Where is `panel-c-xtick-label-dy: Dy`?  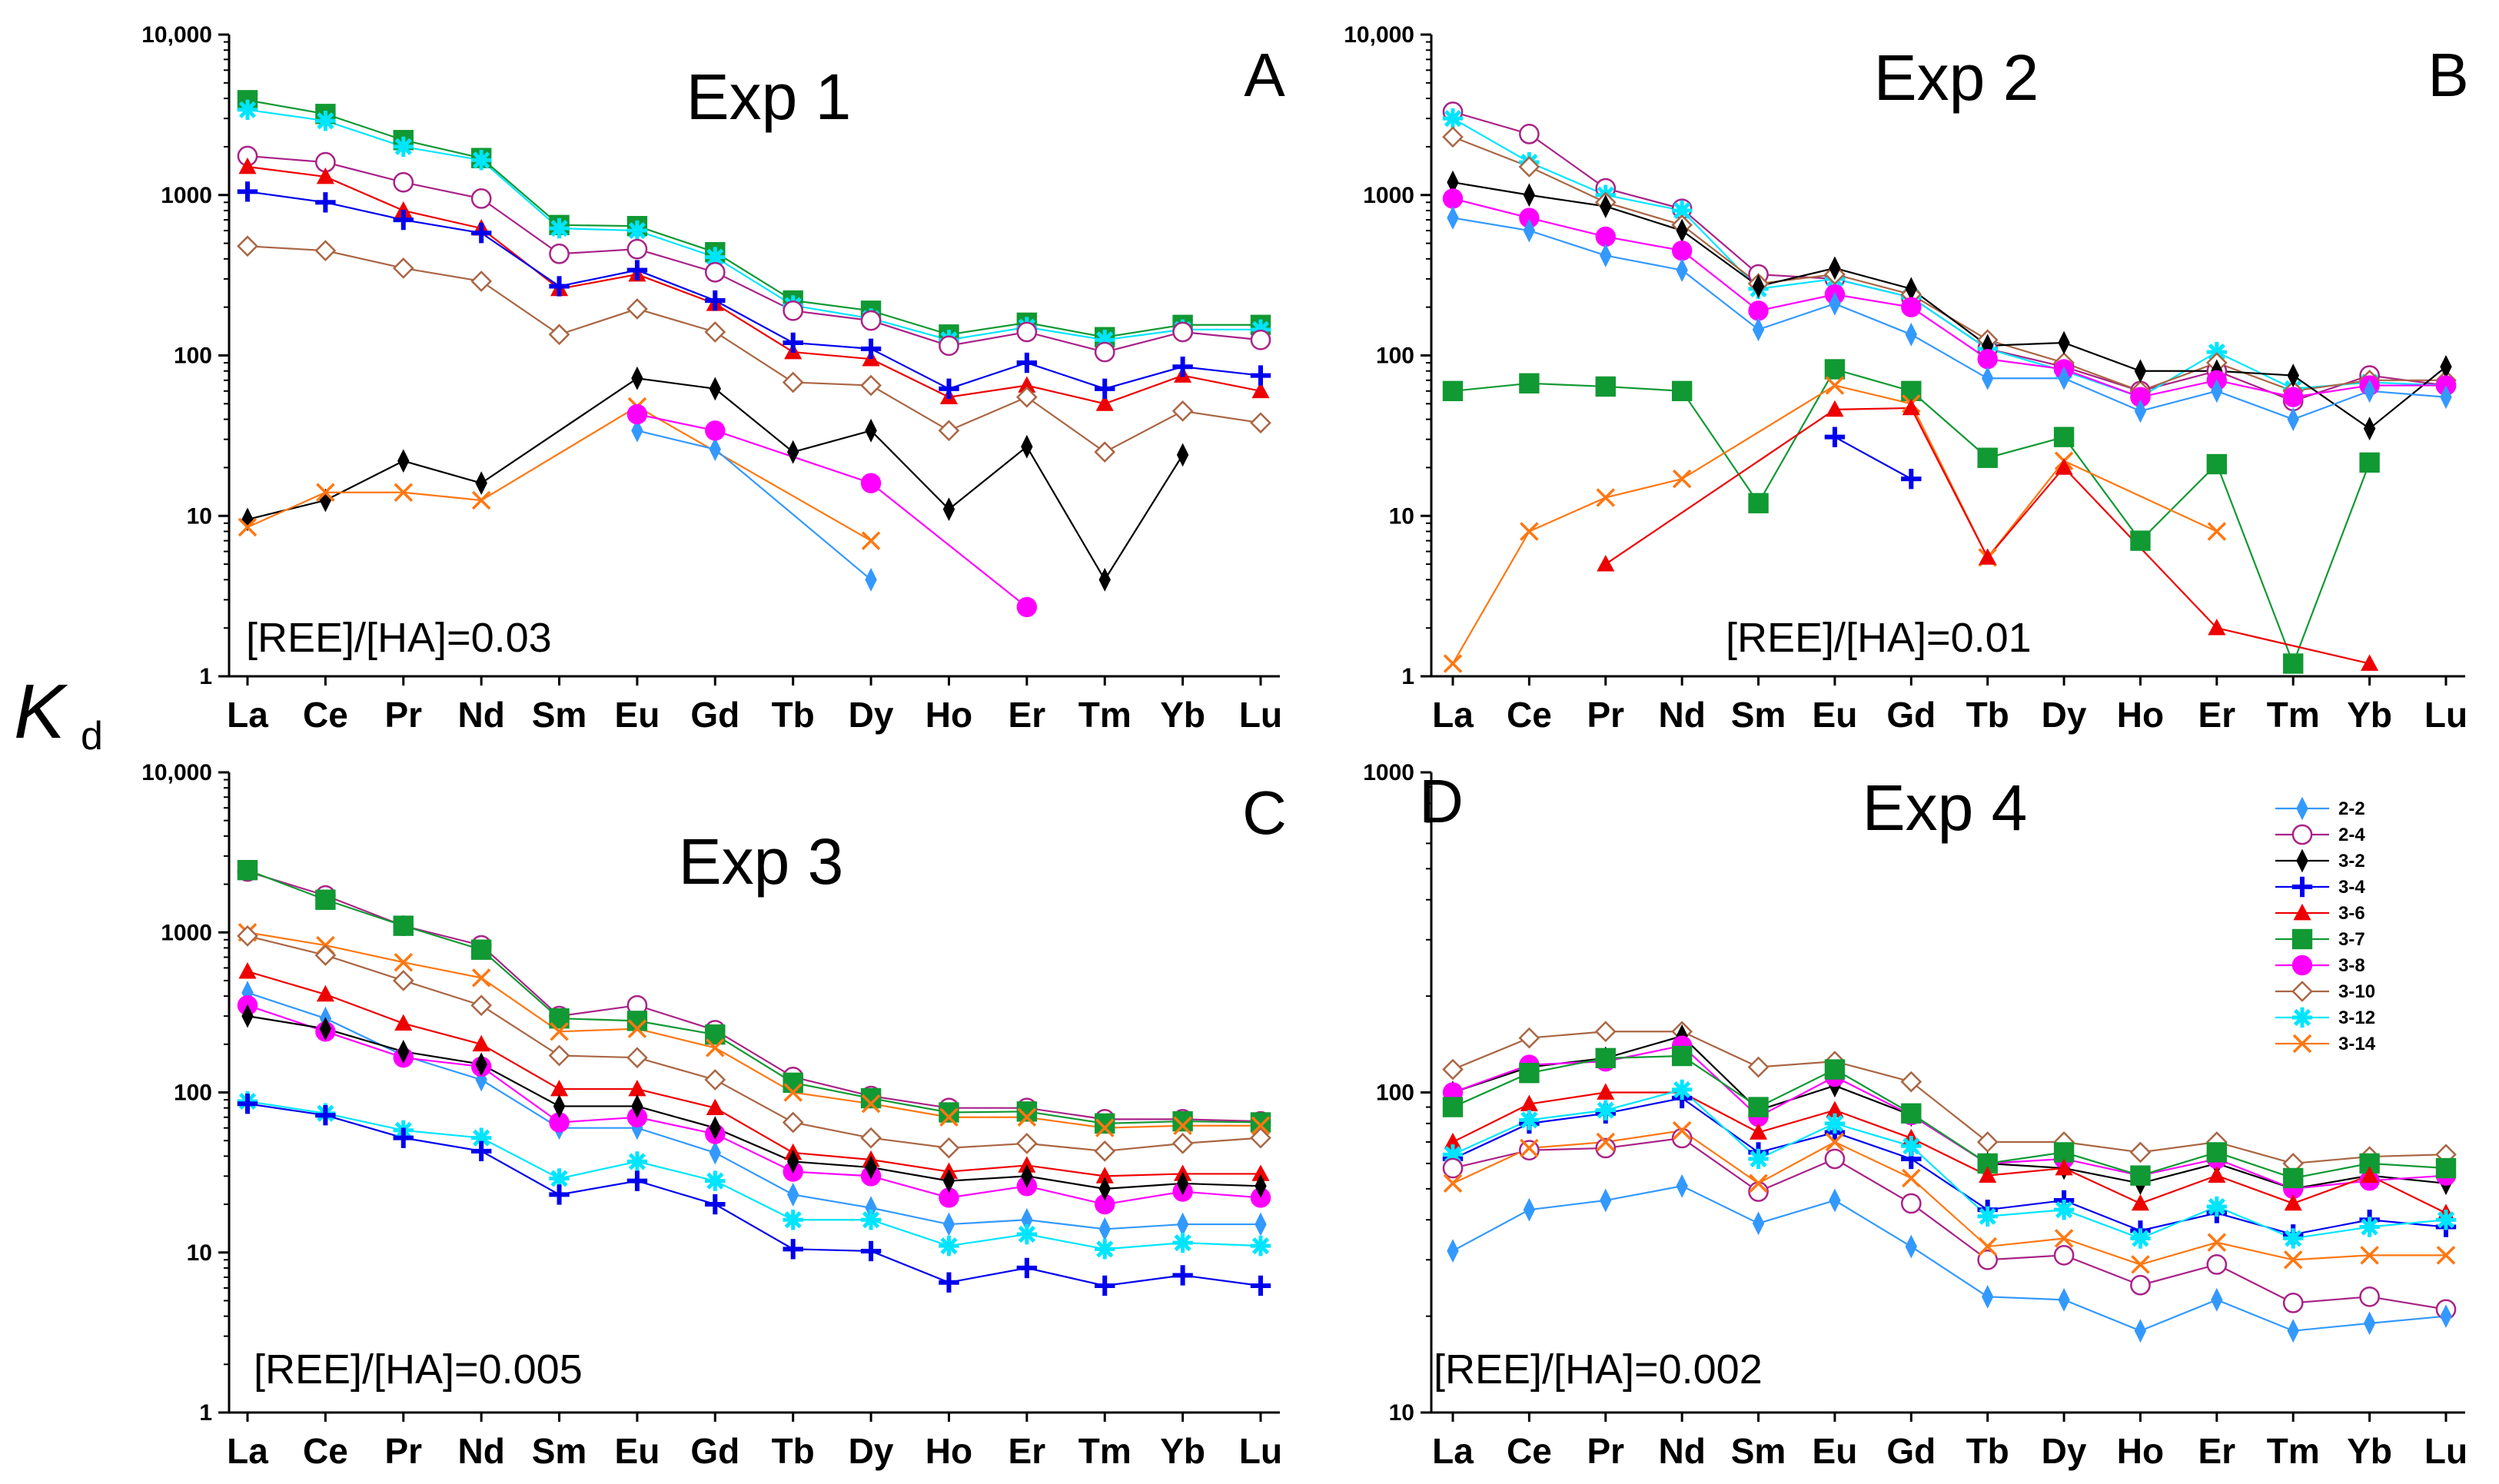
panel-c-xtick-label-dy: Dy is located at coordinates (872, 1451).